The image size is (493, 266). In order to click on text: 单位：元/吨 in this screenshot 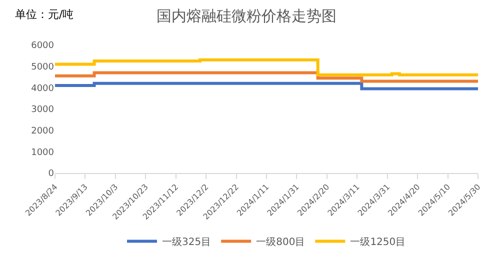, I will do `click(44, 14)`.